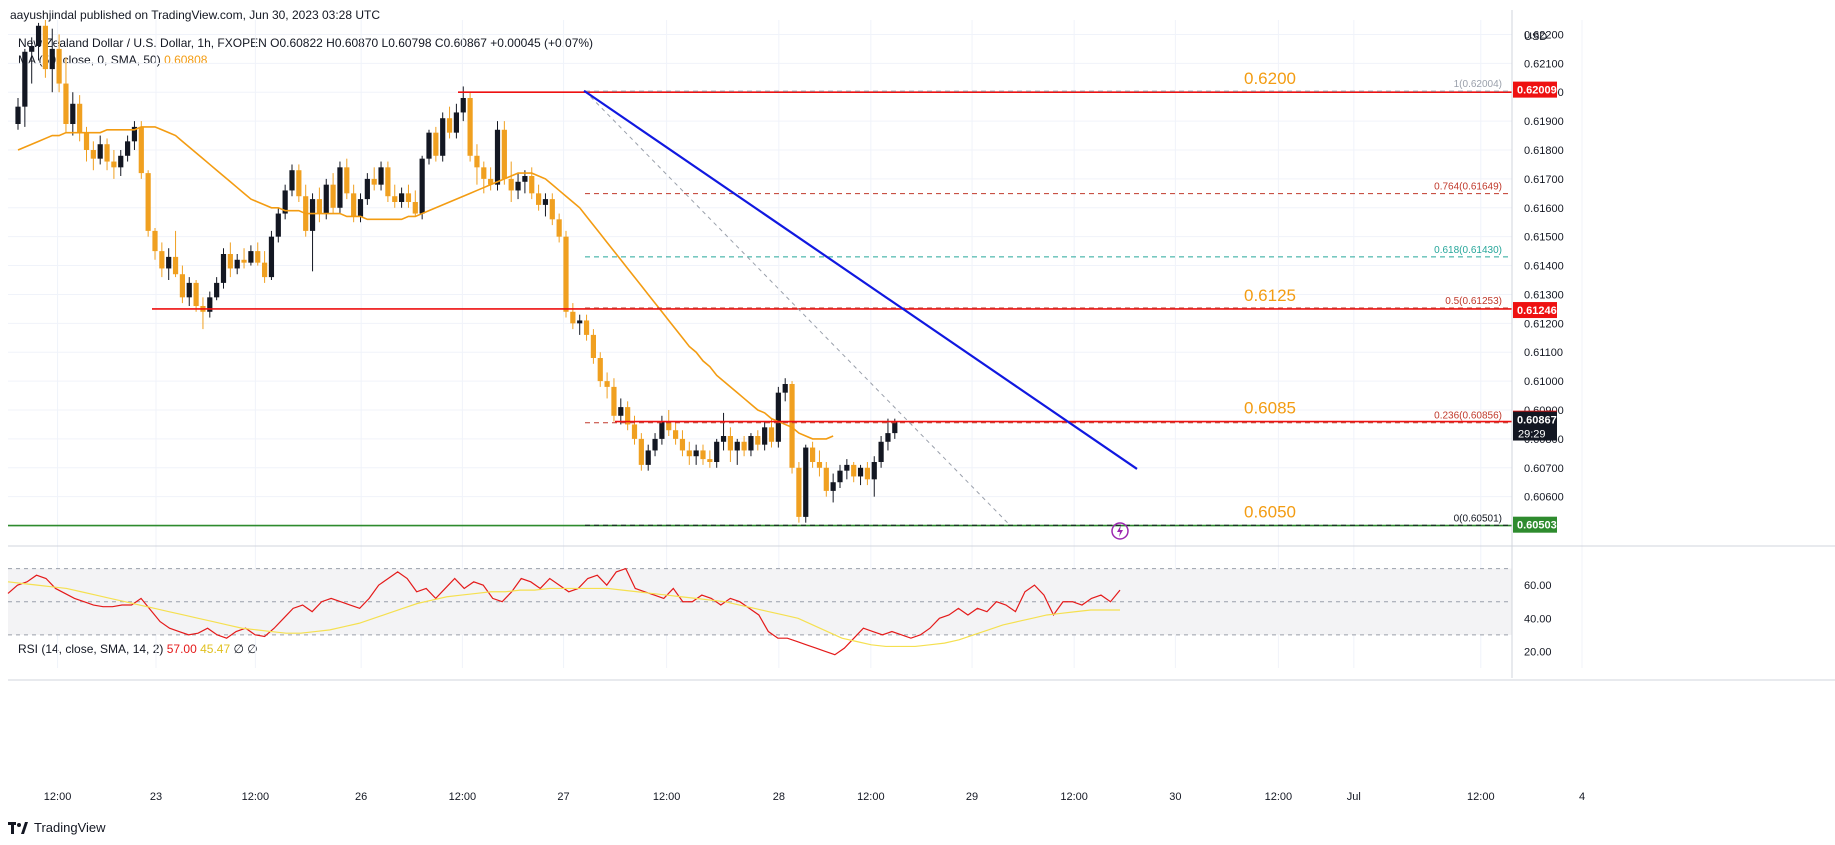 The width and height of the screenshot is (1835, 845). I want to click on brand-name: TradingView, so click(70, 827).